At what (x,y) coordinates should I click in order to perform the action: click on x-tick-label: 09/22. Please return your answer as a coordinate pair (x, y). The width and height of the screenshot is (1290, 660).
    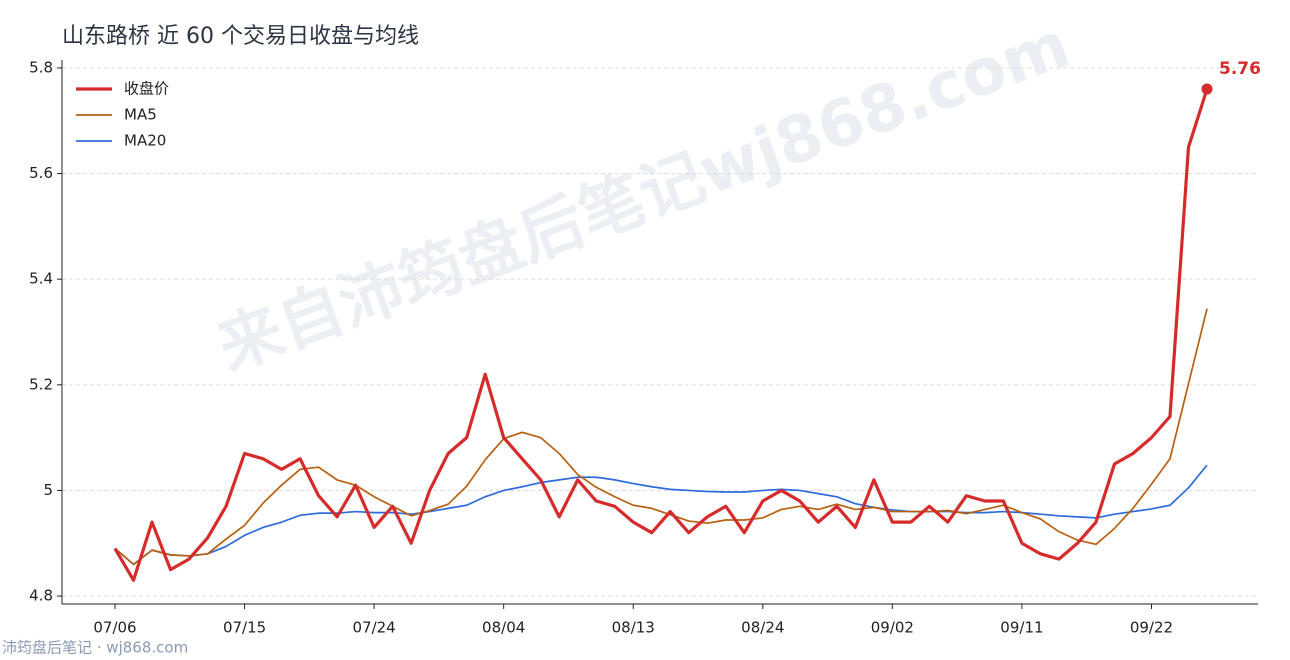
    Looking at the image, I should click on (1151, 628).